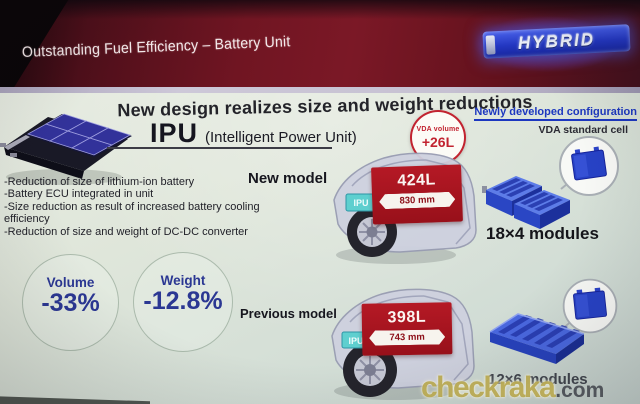 Image resolution: width=640 pixels, height=404 pixels. I want to click on vda-volume-label: VDA volume, so click(438, 129).